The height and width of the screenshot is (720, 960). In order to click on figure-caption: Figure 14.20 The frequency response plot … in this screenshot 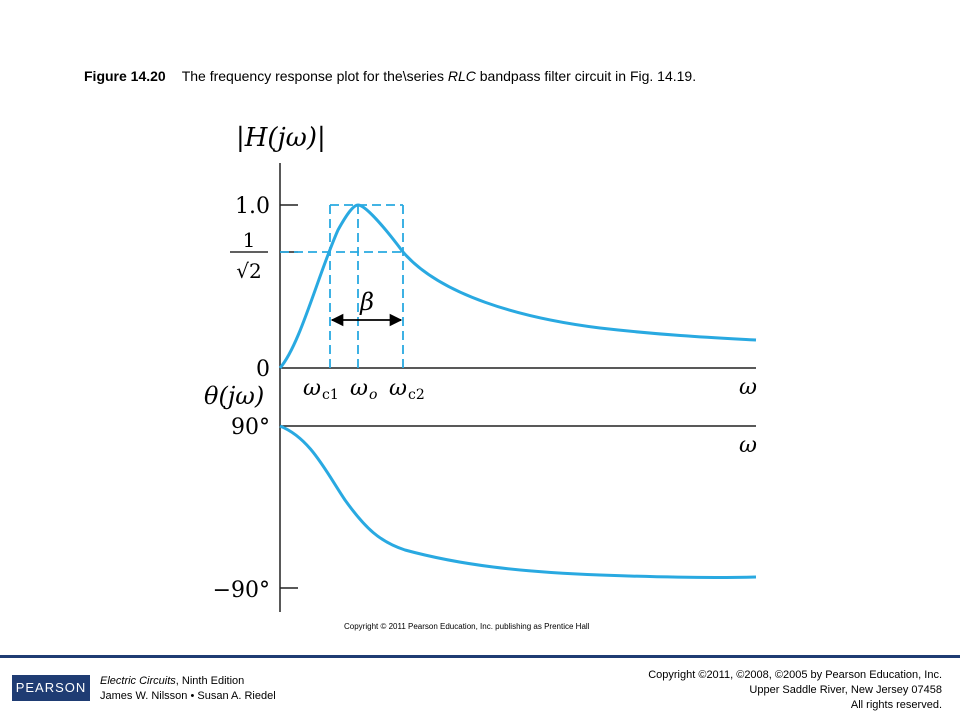, I will do `click(390, 76)`.